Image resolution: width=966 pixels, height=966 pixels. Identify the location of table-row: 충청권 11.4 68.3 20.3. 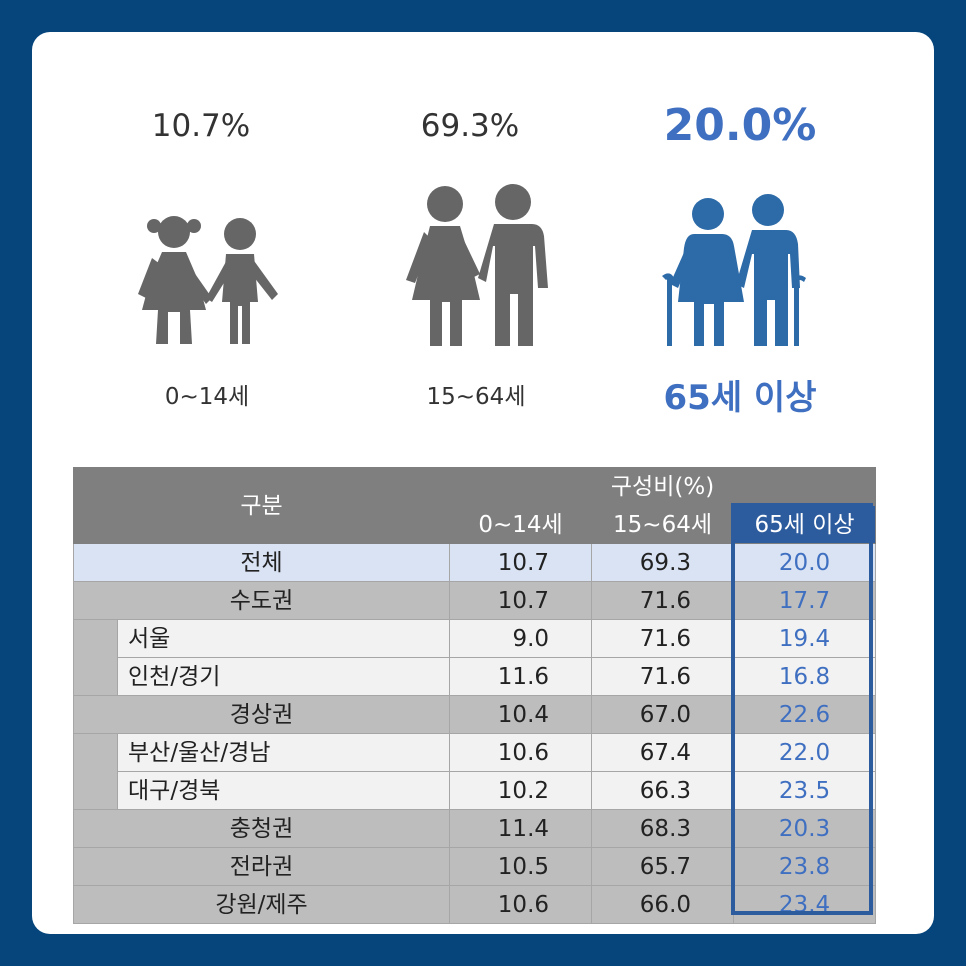
(474, 828).